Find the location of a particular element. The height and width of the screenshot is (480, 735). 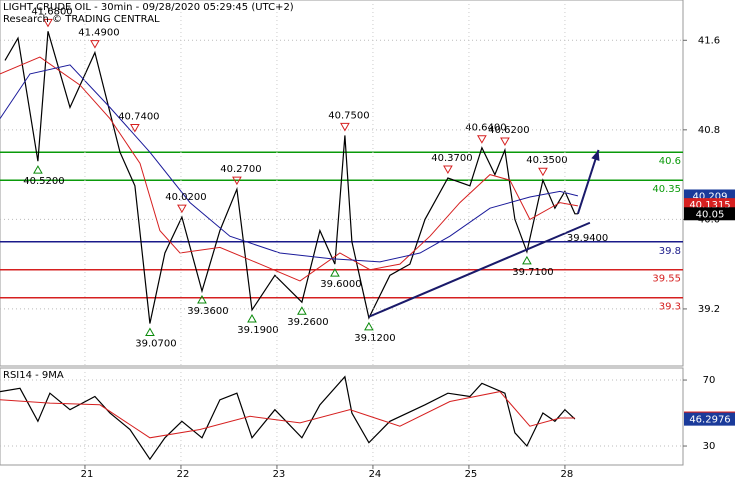

y-tick-label: 70 is located at coordinates (709, 380).